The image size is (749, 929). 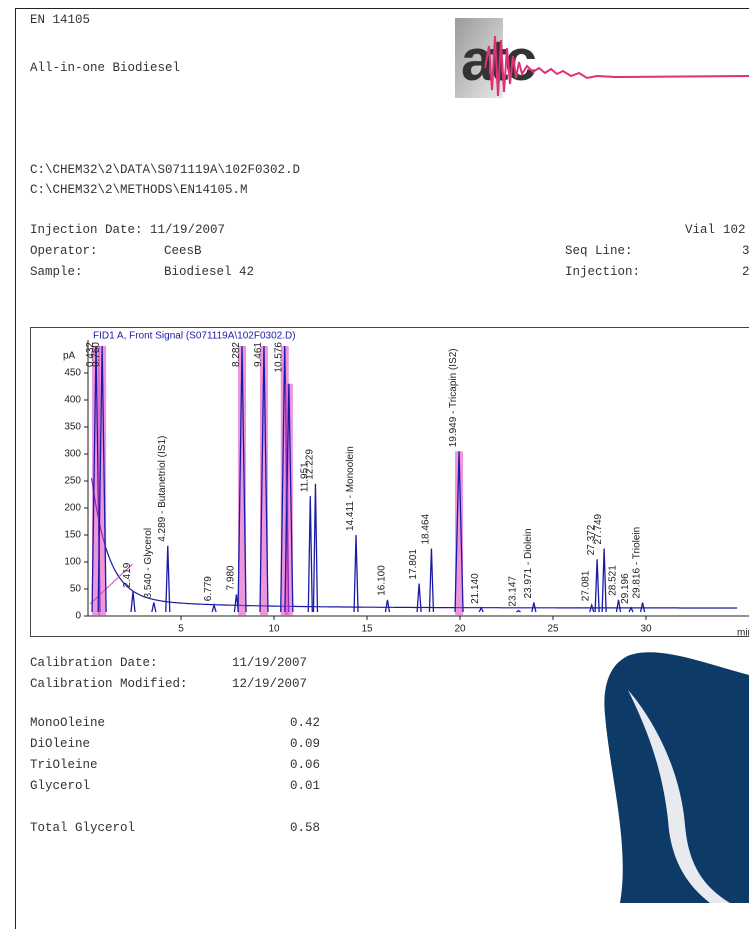 I want to click on peak-label: 6.779, so click(x=208, y=588).